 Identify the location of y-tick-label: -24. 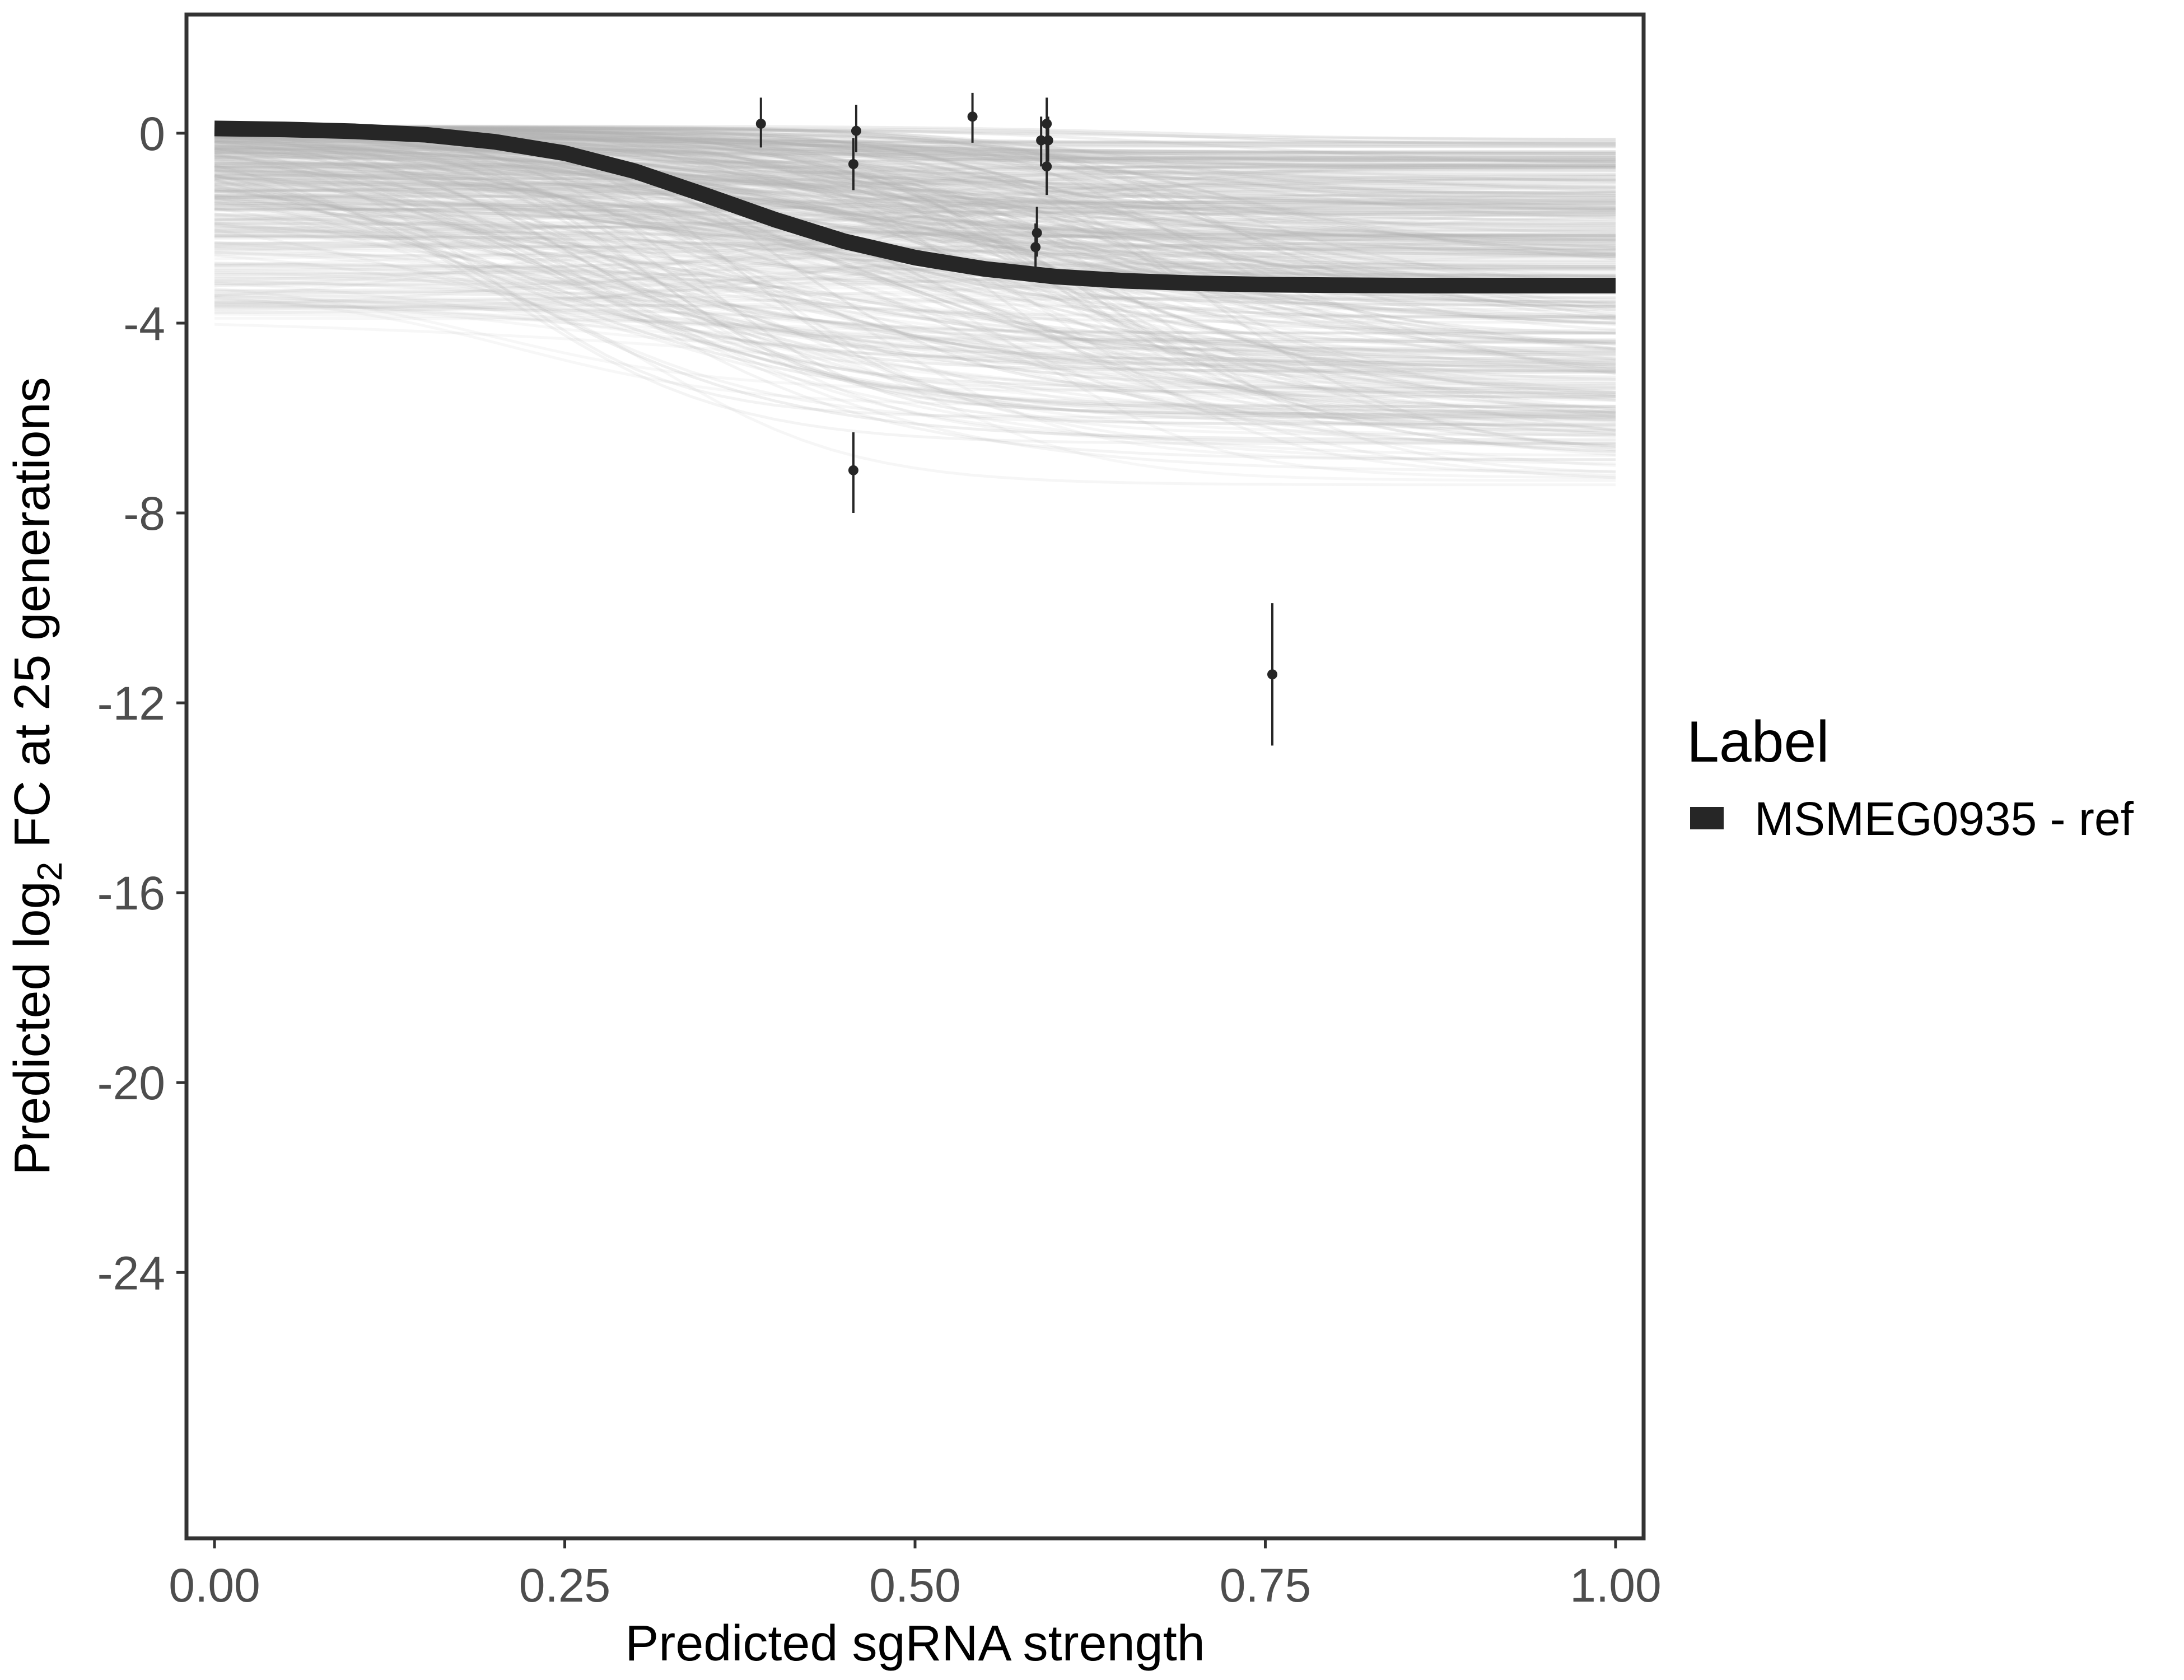
(131, 1273).